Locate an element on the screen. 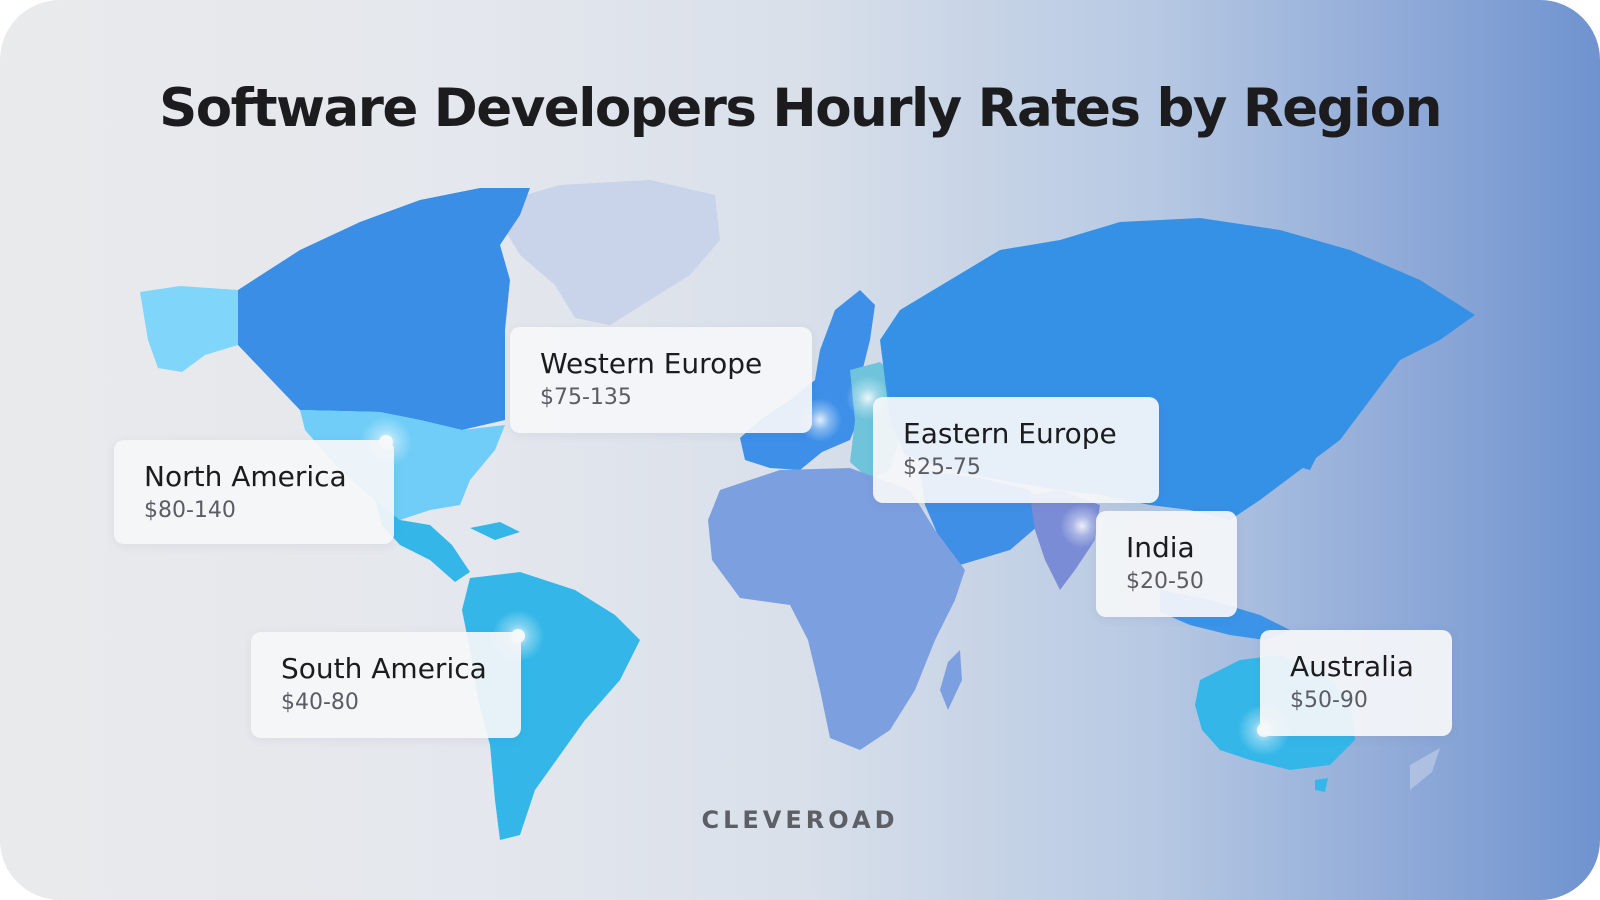  india-marker is located at coordinates (1082, 526).